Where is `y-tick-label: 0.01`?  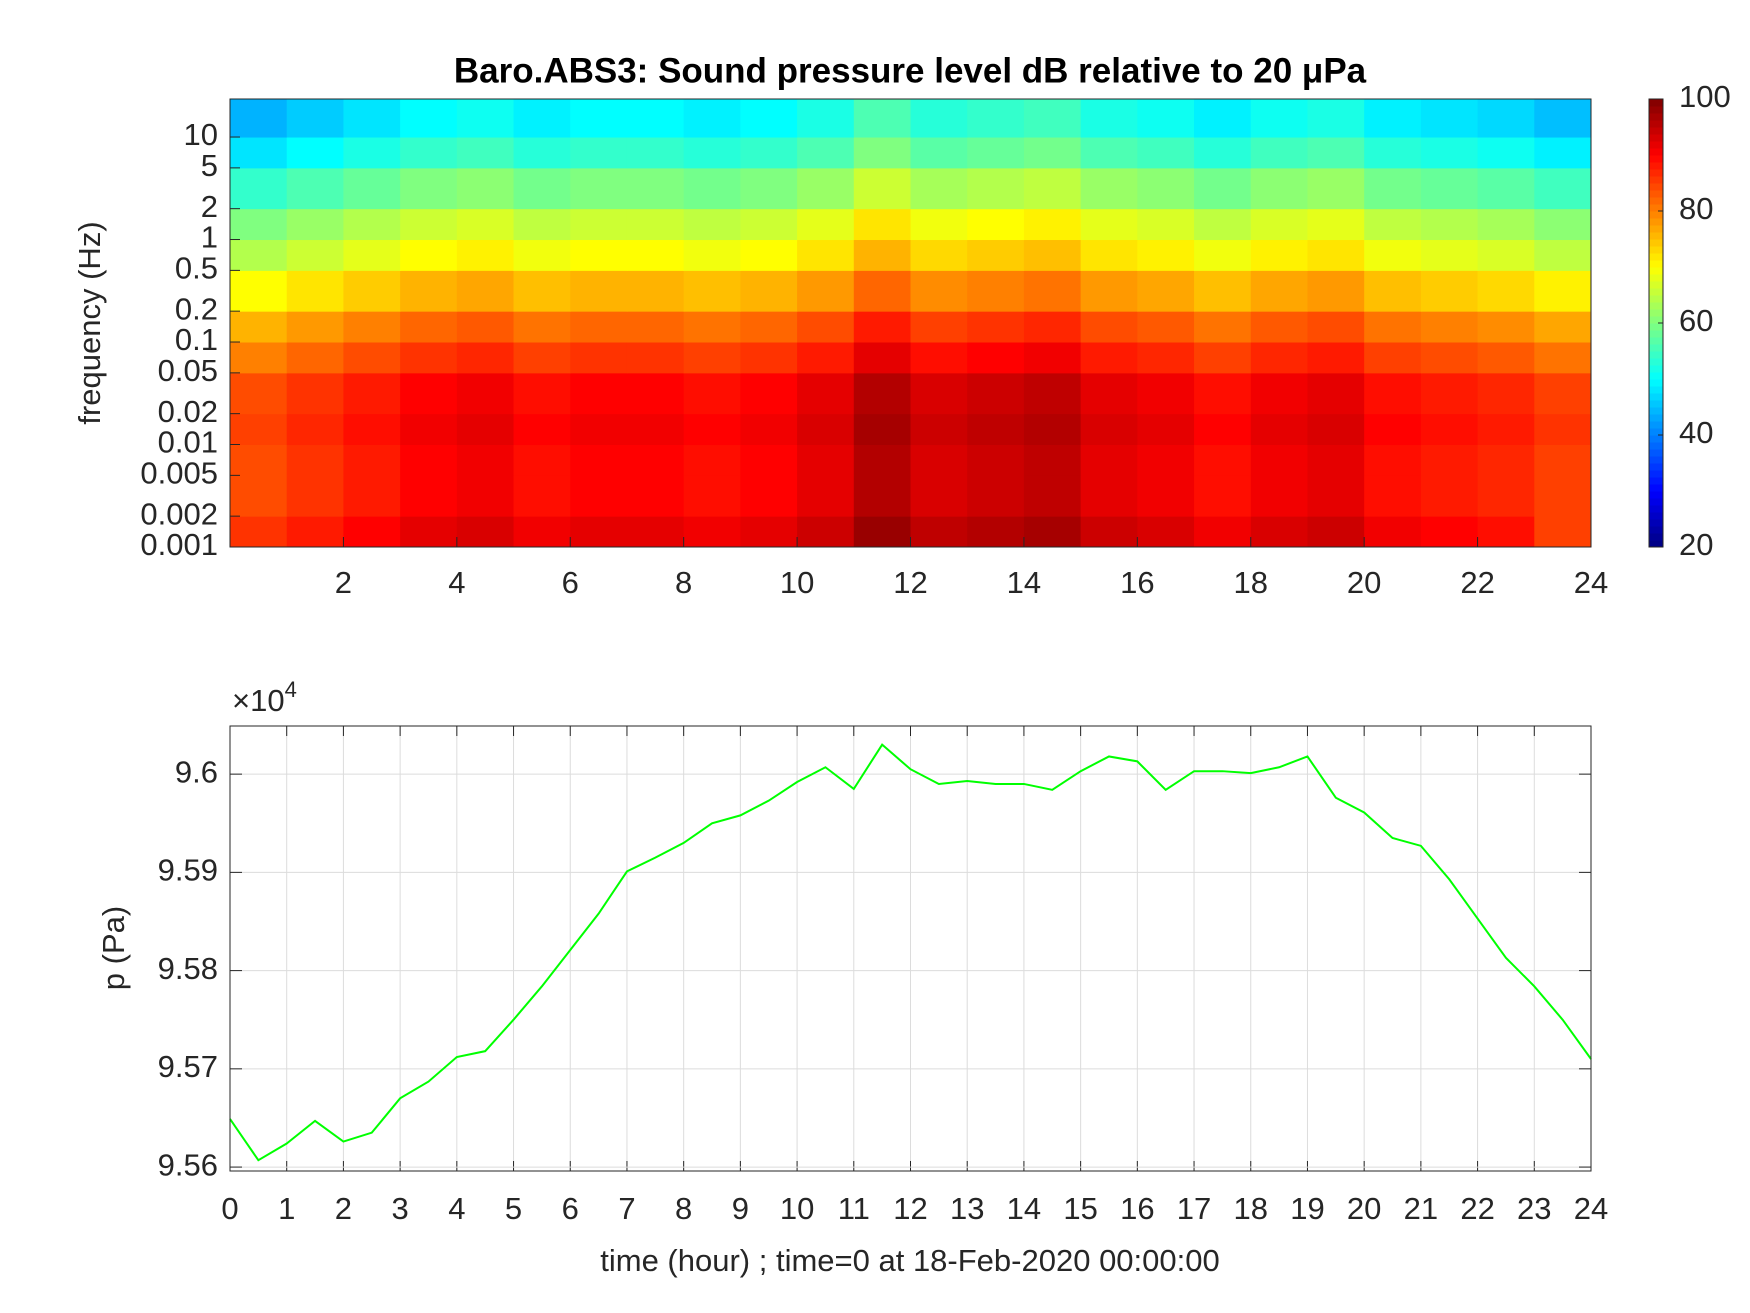
y-tick-label: 0.01 is located at coordinates (188, 442).